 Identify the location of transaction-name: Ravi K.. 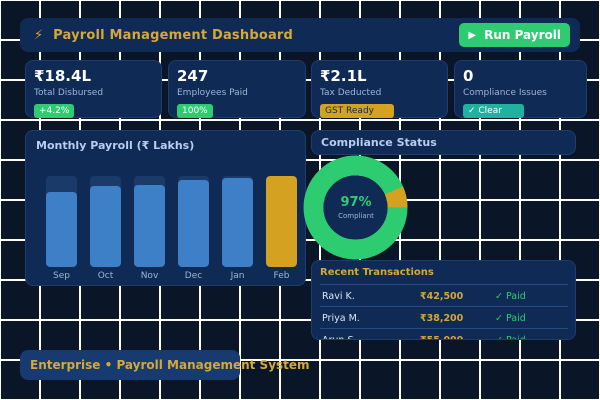
(338, 296).